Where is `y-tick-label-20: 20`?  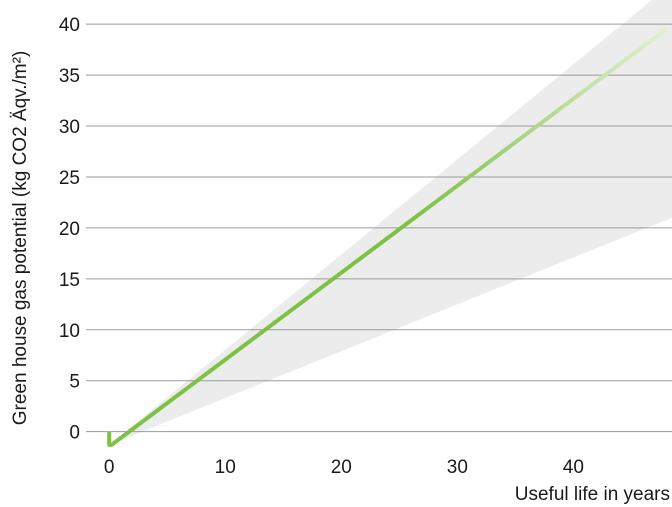
y-tick-label-20: 20 is located at coordinates (69, 229).